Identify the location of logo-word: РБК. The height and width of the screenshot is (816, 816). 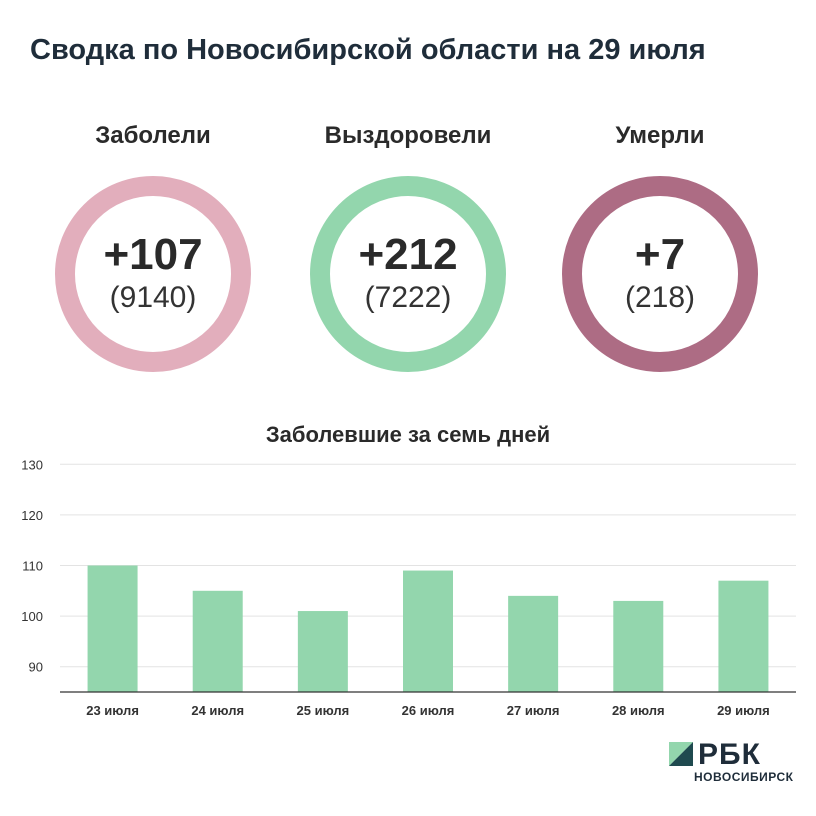
(729, 754).